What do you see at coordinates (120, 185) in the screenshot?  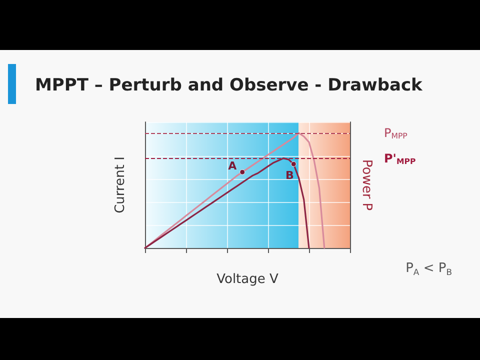 I see `y-axis-title: Current I` at bounding box center [120, 185].